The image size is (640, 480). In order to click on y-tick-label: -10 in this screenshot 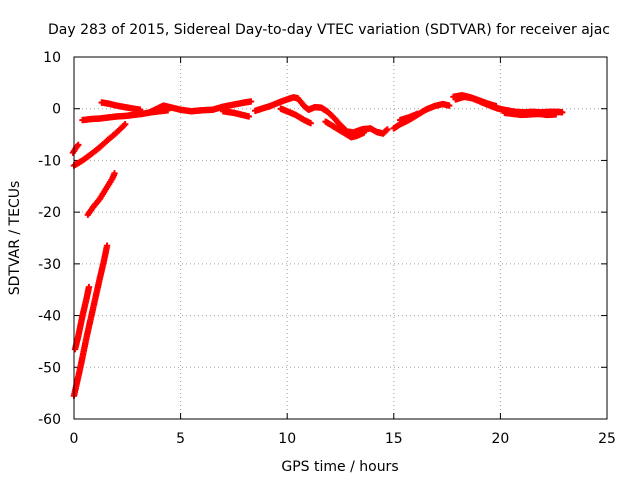, I will do `click(49, 161)`.